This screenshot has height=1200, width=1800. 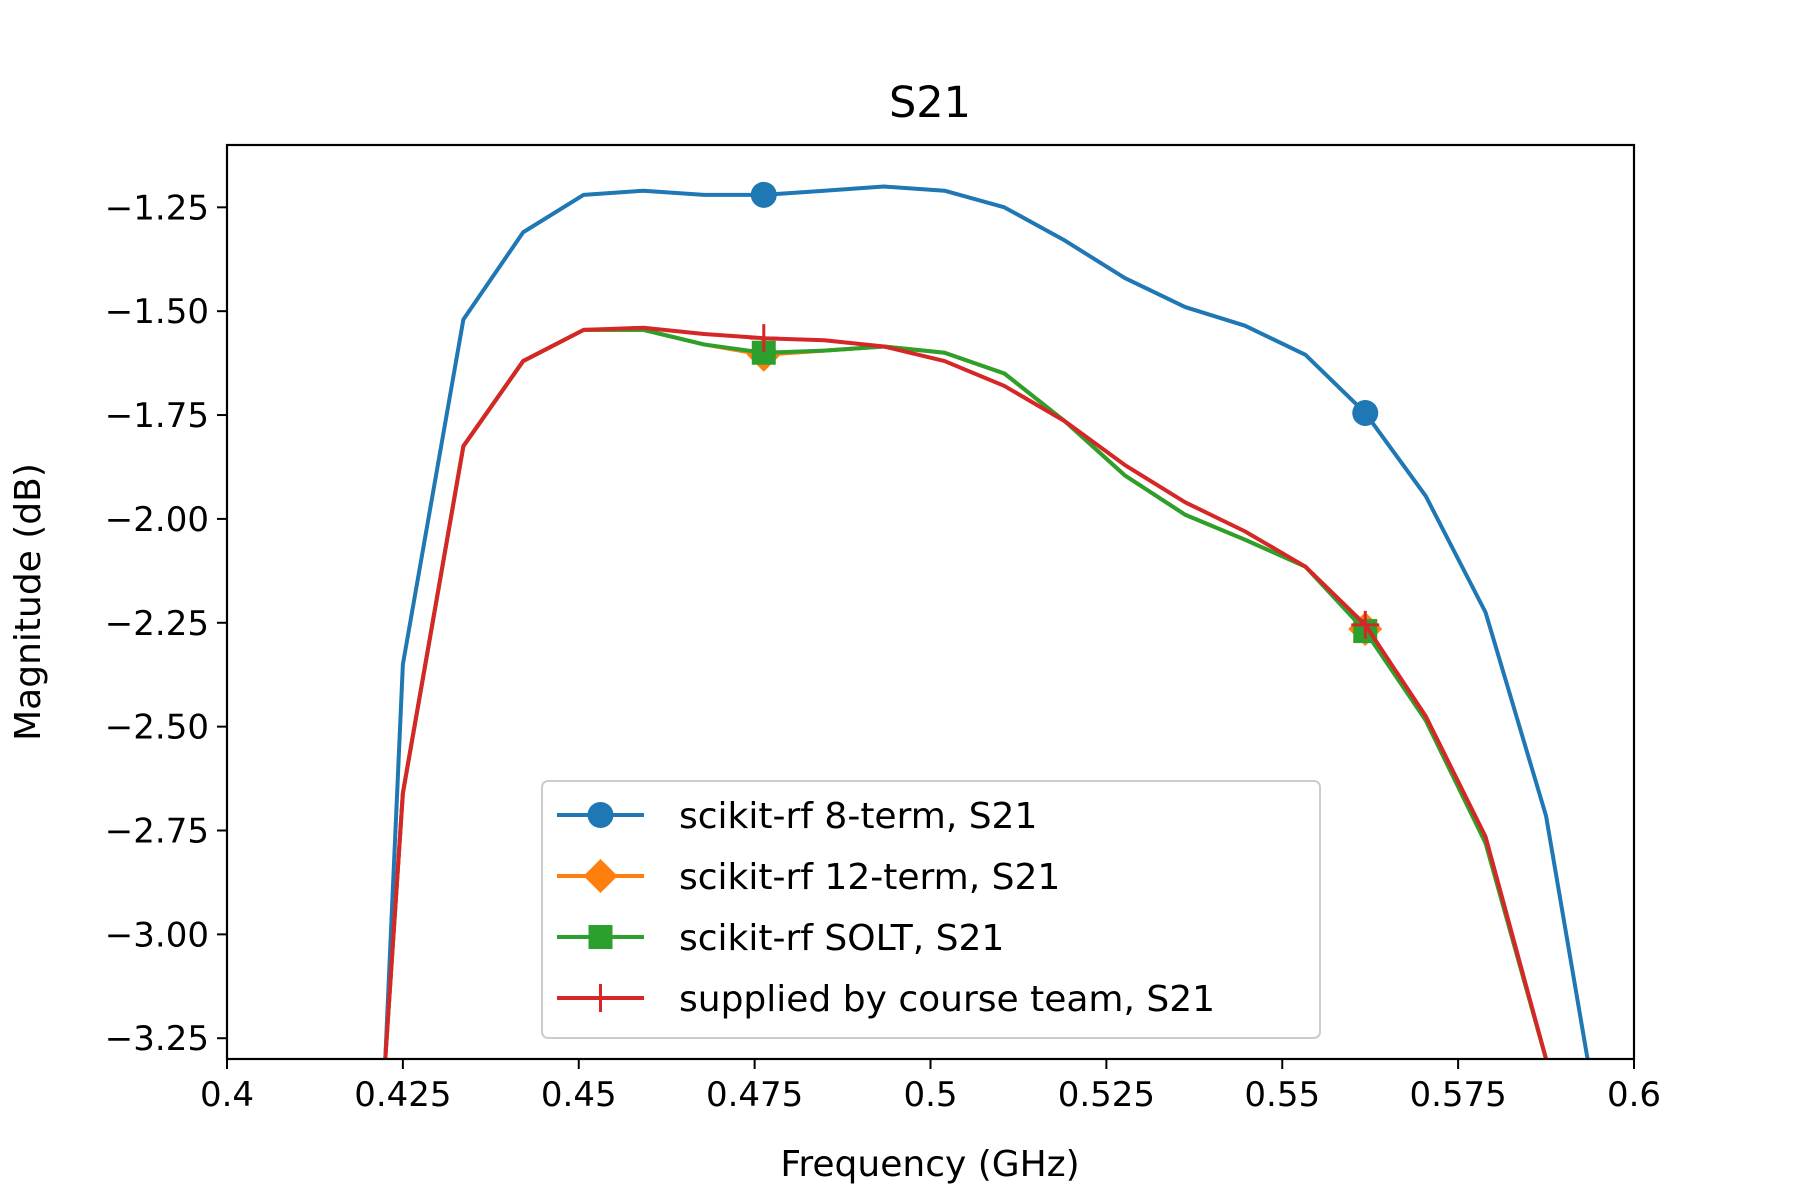 What do you see at coordinates (579, 1095) in the screenshot?
I see `x-tick-label: 0.45` at bounding box center [579, 1095].